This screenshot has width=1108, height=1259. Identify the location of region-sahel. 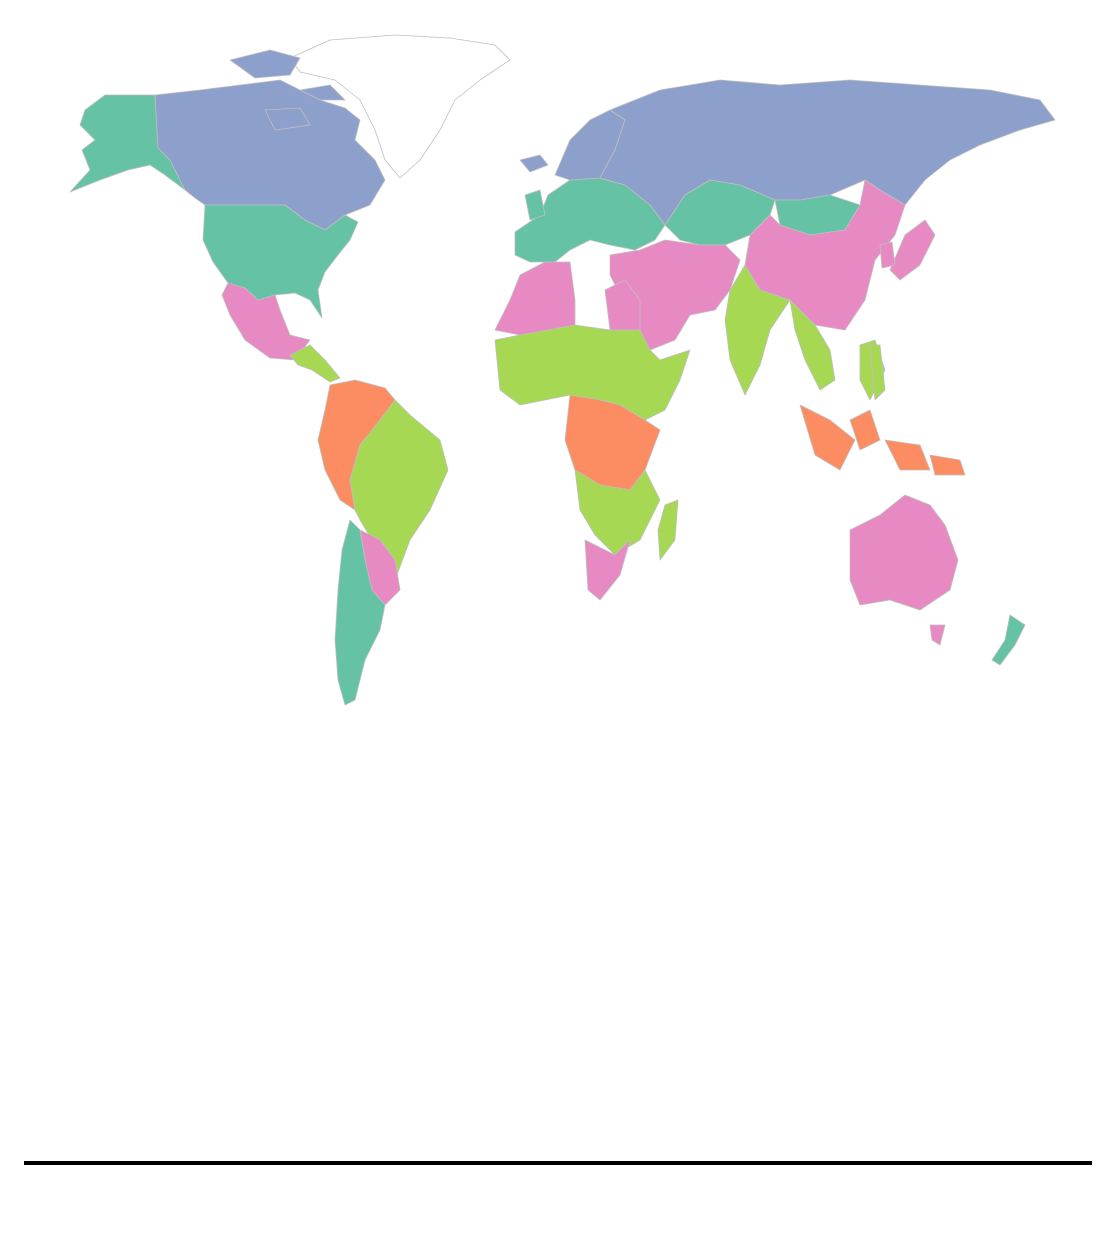
(592, 372).